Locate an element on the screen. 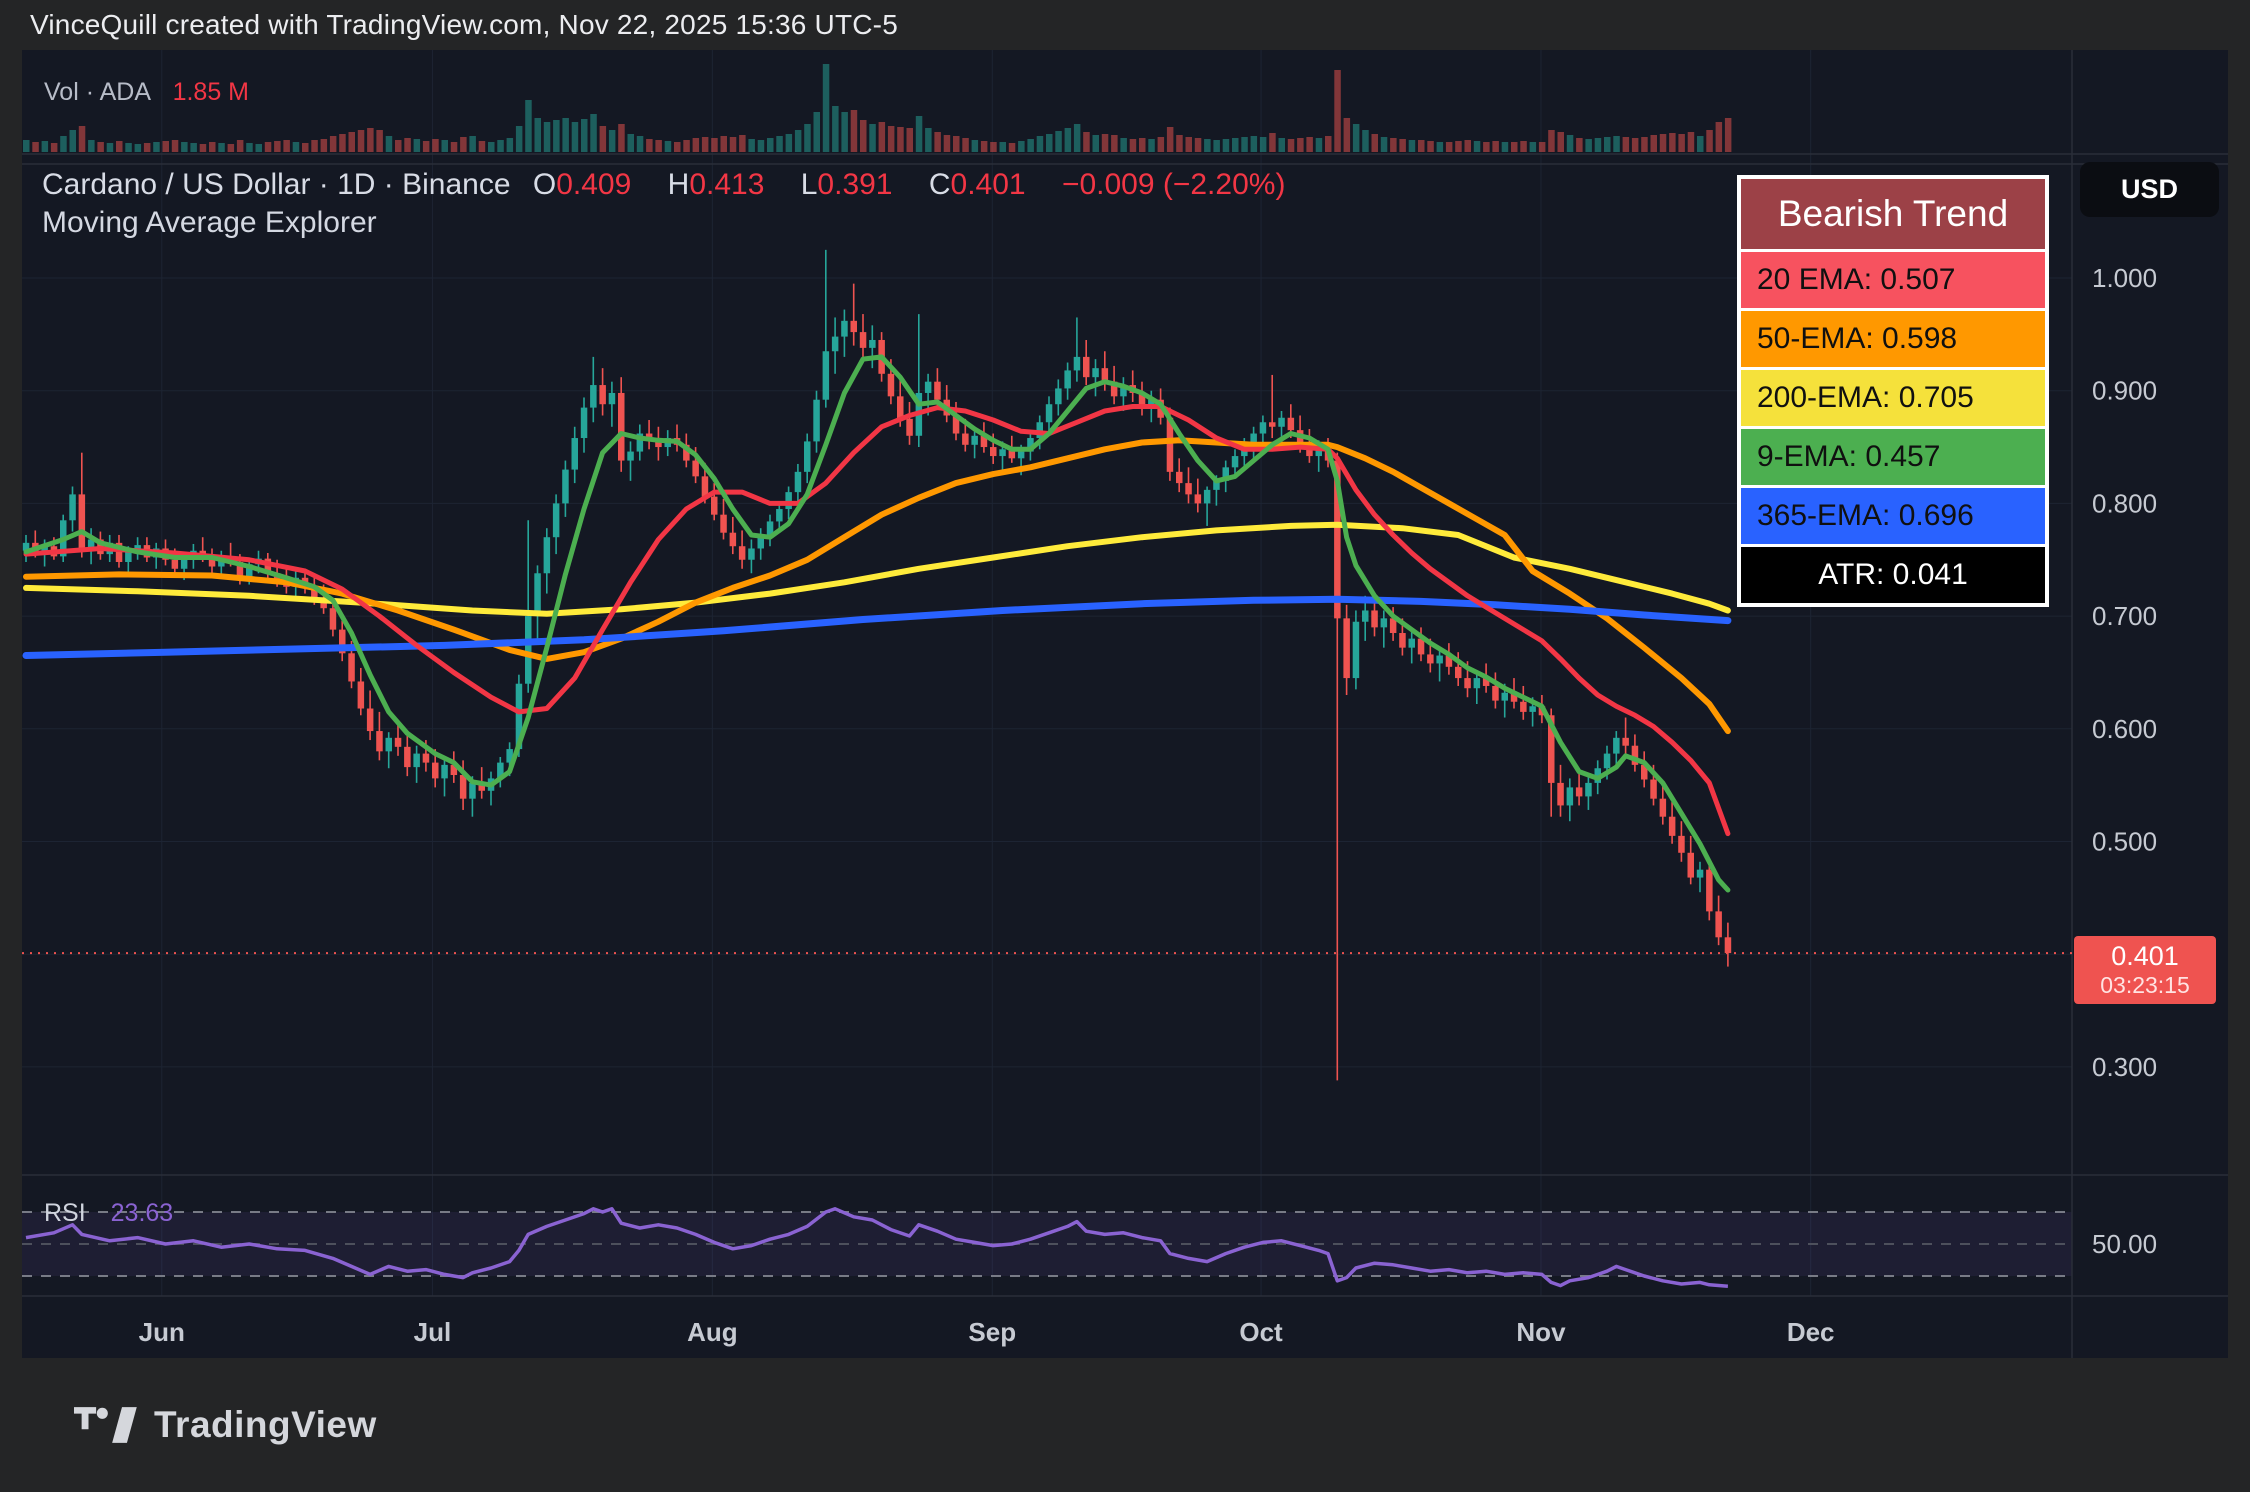 The height and width of the screenshot is (1492, 2250). x-tick-label: Aug is located at coordinates (712, 1332).